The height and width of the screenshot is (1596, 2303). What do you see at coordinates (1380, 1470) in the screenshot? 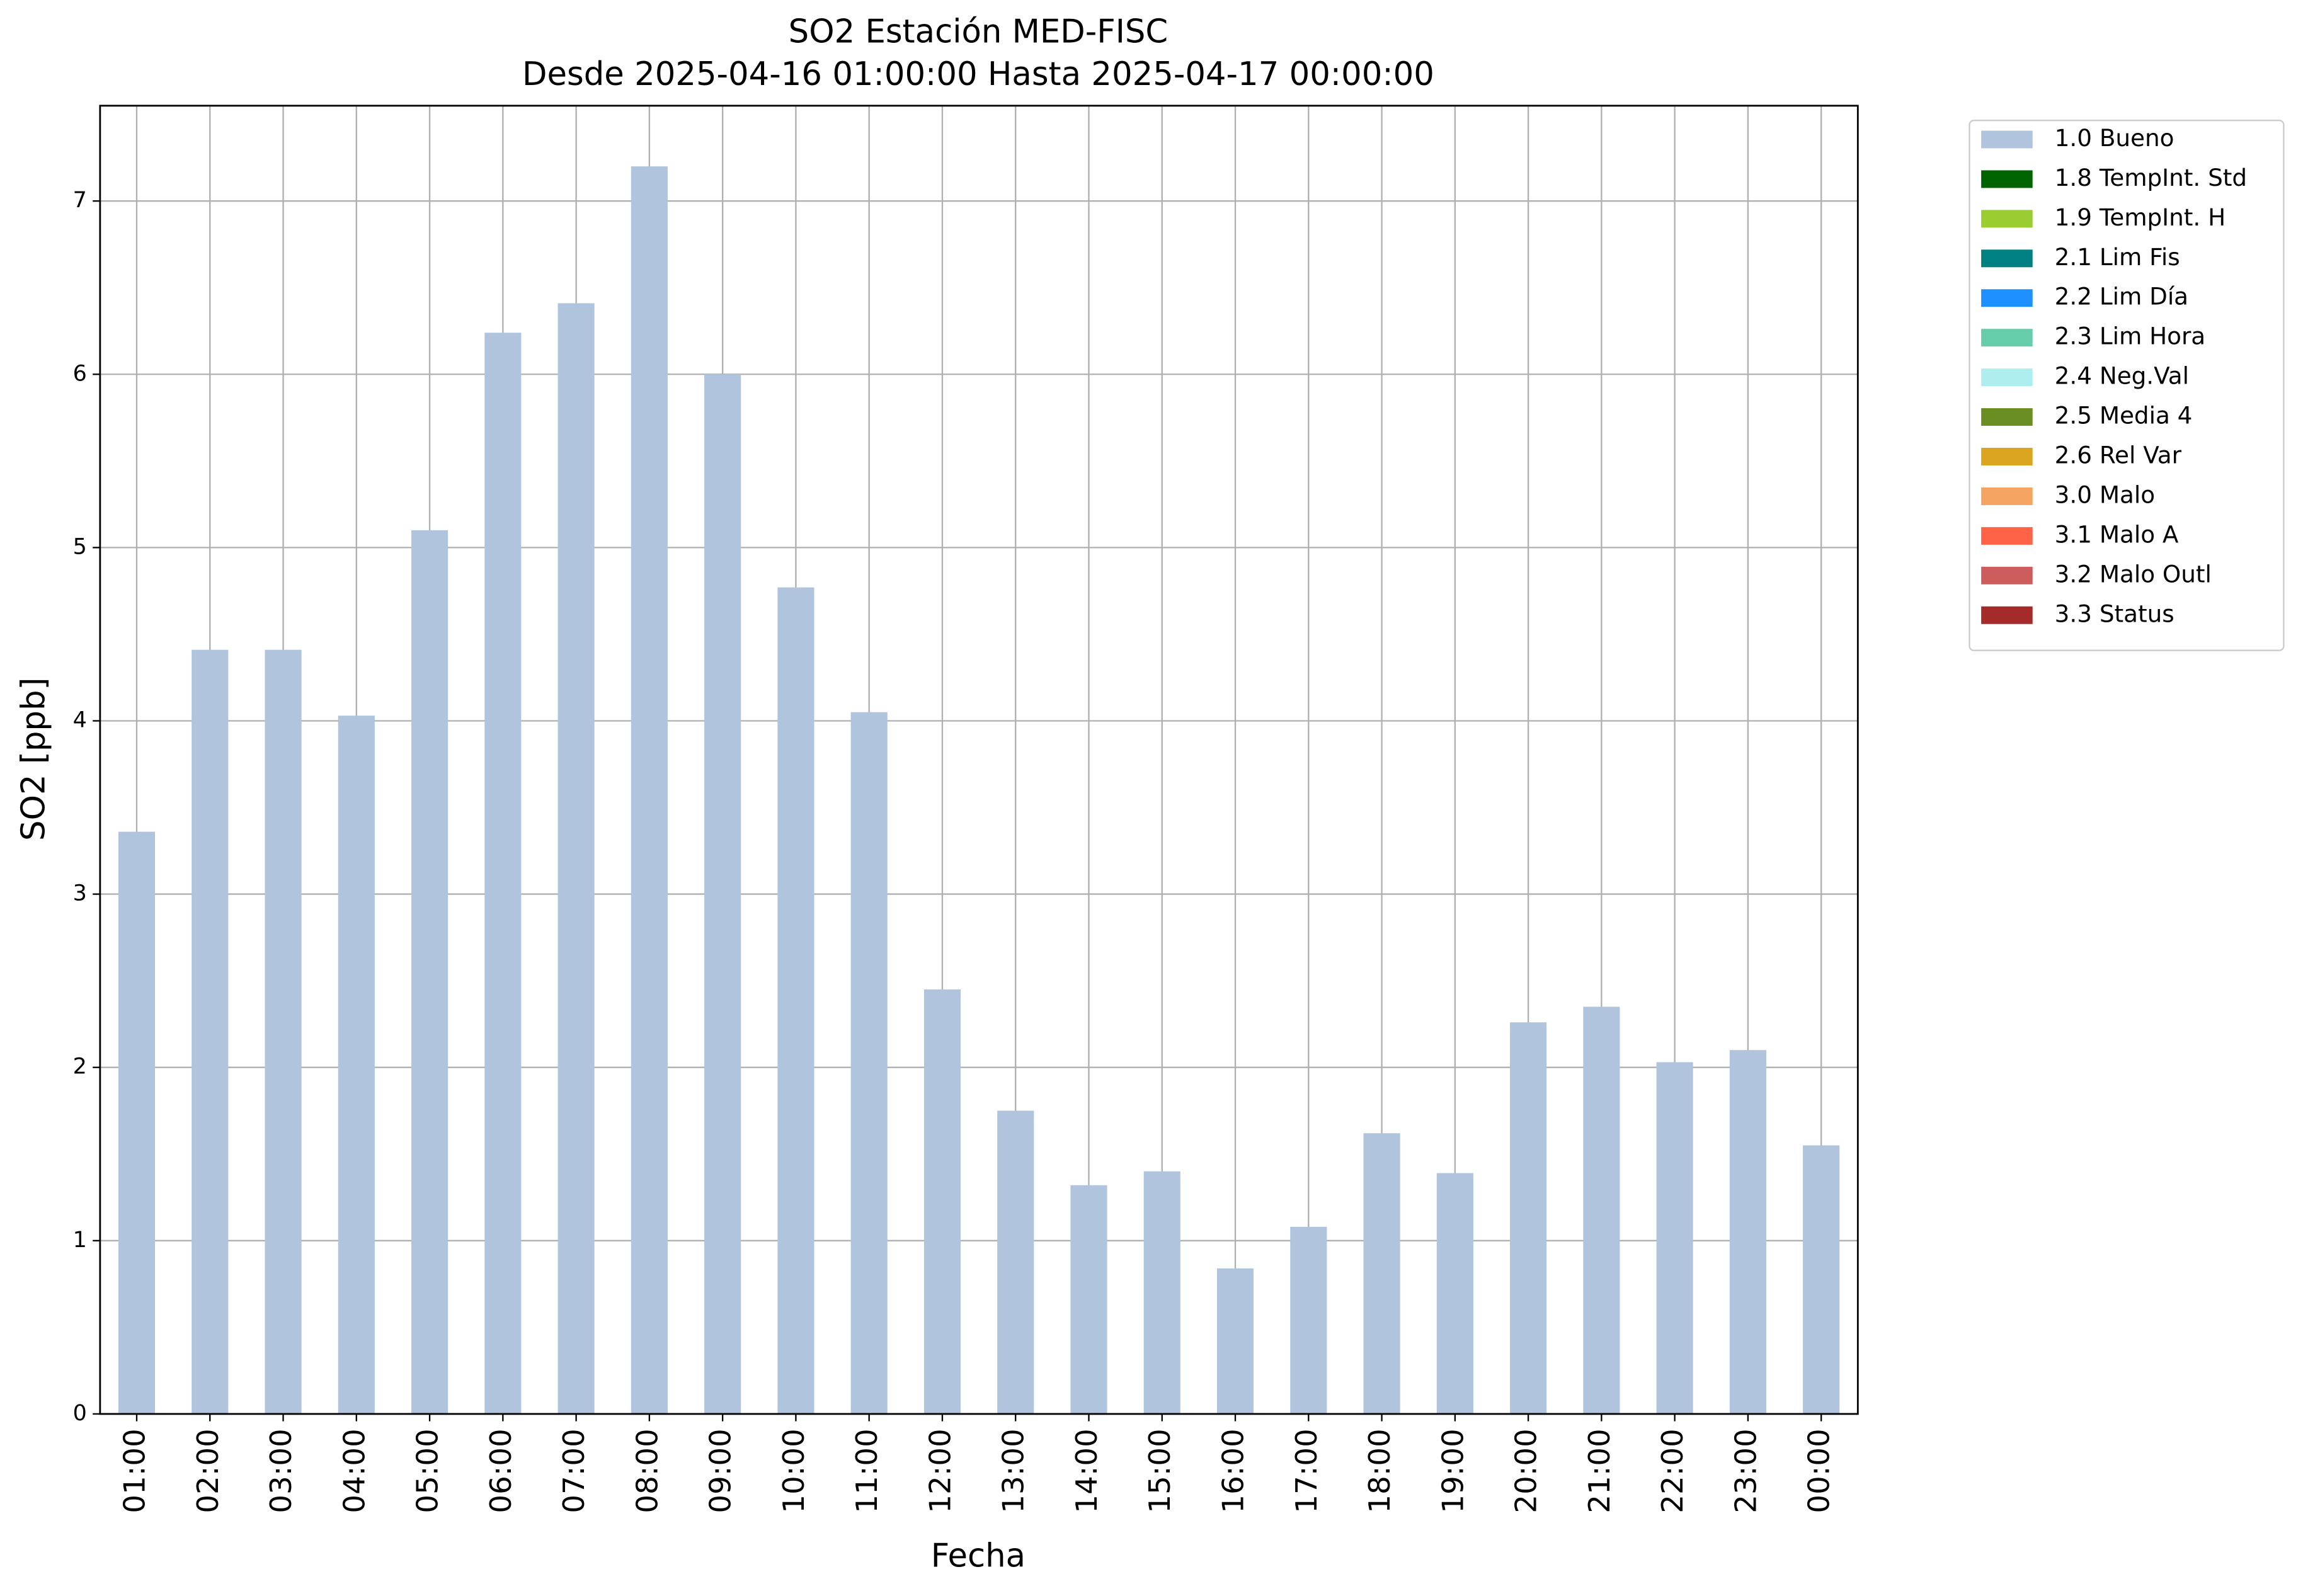
I see `x-tick-label: 18:00` at bounding box center [1380, 1470].